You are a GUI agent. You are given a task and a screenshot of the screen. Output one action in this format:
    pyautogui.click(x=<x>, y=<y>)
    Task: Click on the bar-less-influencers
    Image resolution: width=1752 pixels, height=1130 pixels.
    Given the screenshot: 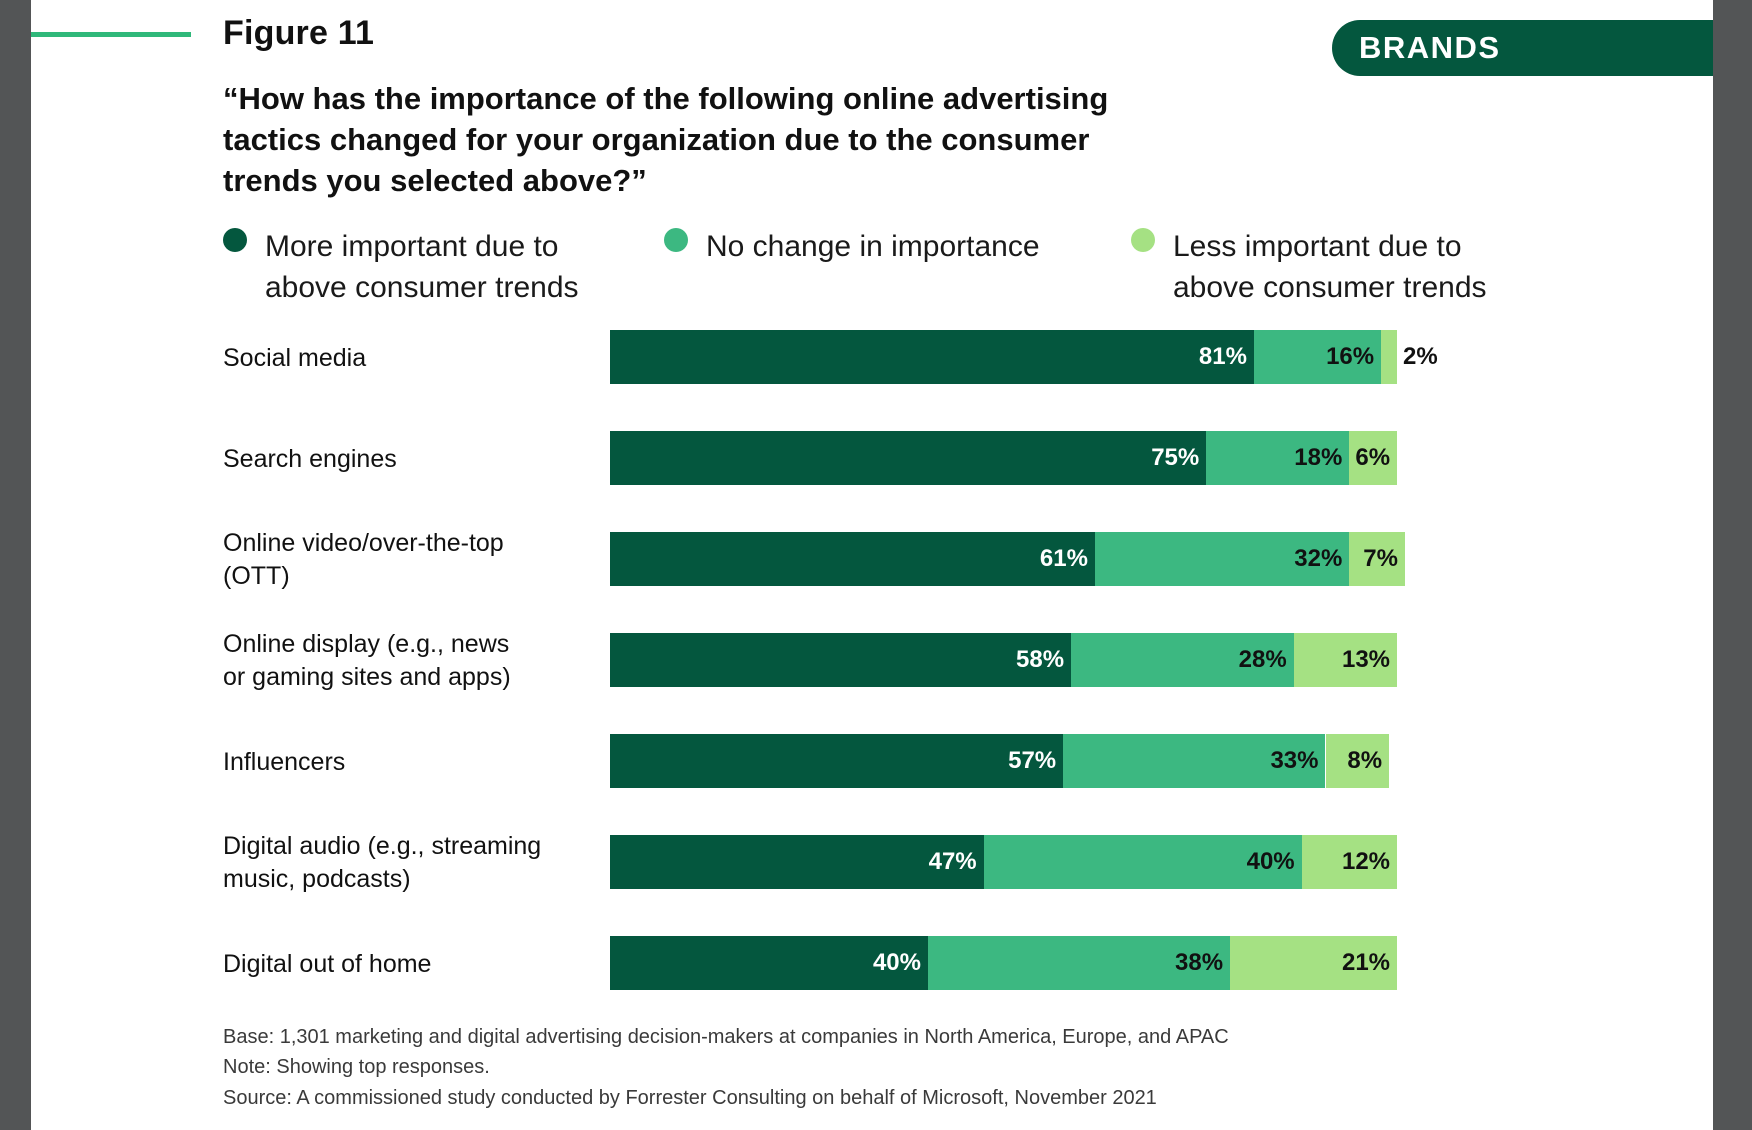 What is the action you would take?
    pyautogui.click(x=1357, y=761)
    